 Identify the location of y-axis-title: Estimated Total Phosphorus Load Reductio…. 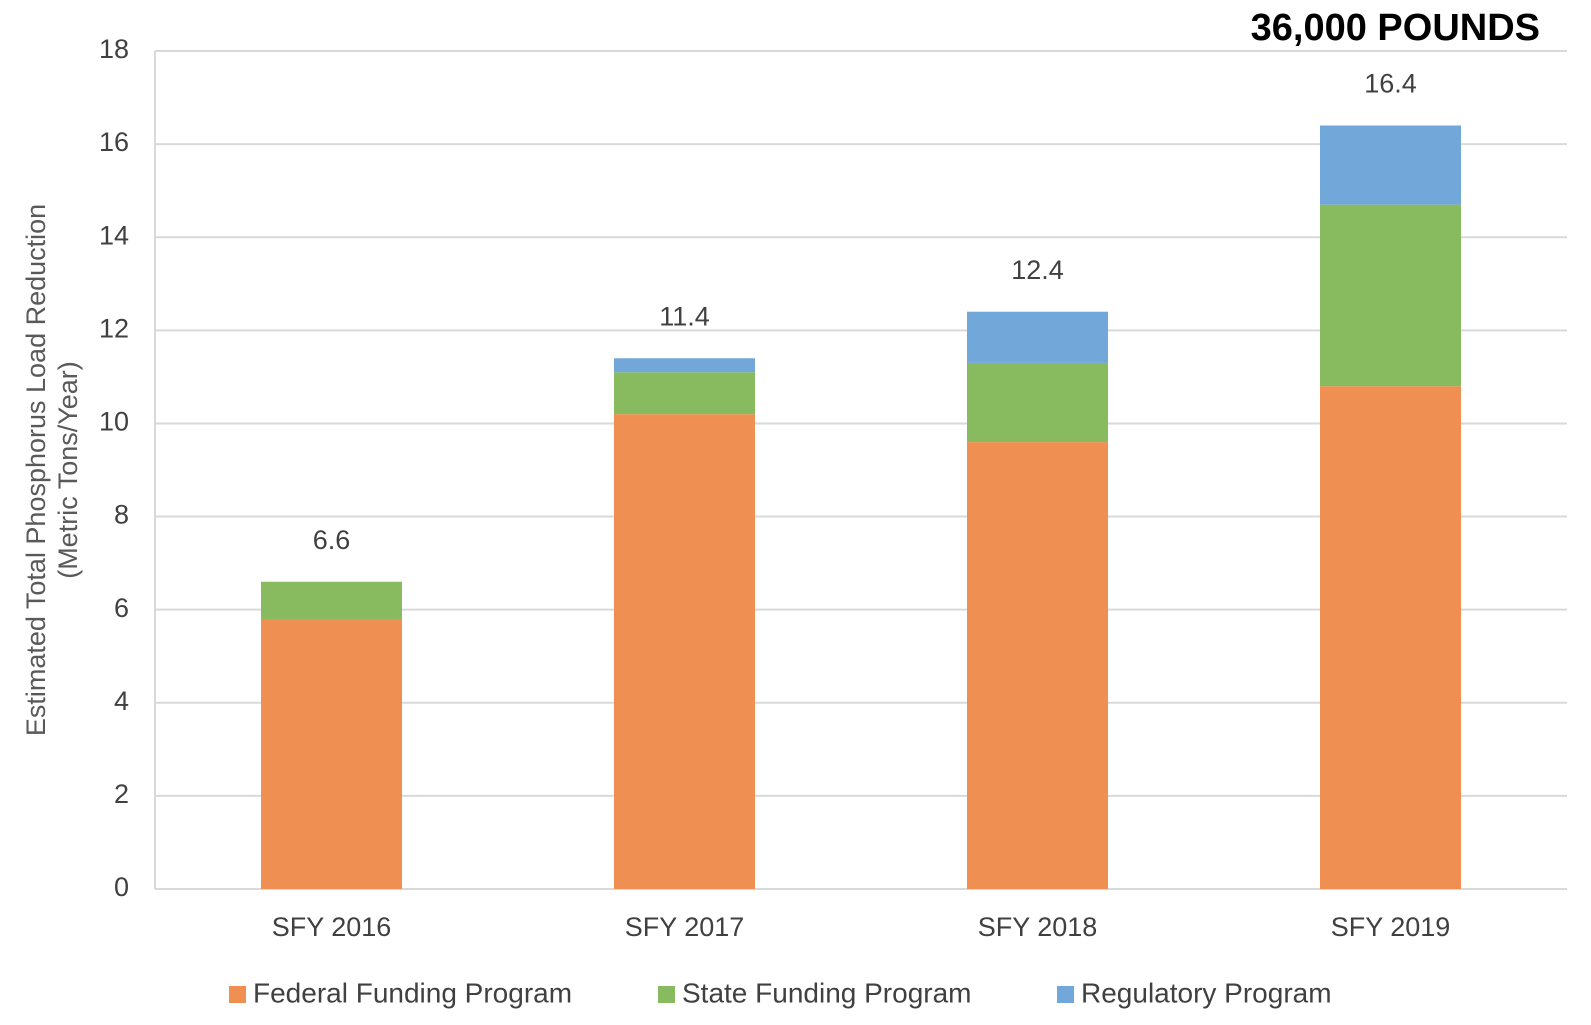
(36, 470).